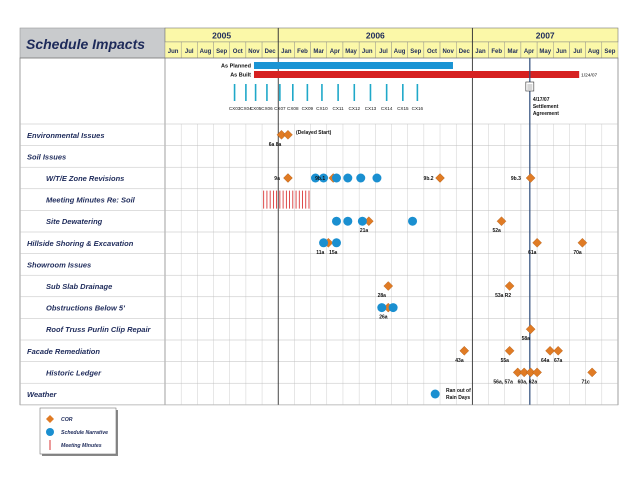 The width and height of the screenshot is (638, 493). I want to click on row-label: Environmental Issues, so click(66, 135).